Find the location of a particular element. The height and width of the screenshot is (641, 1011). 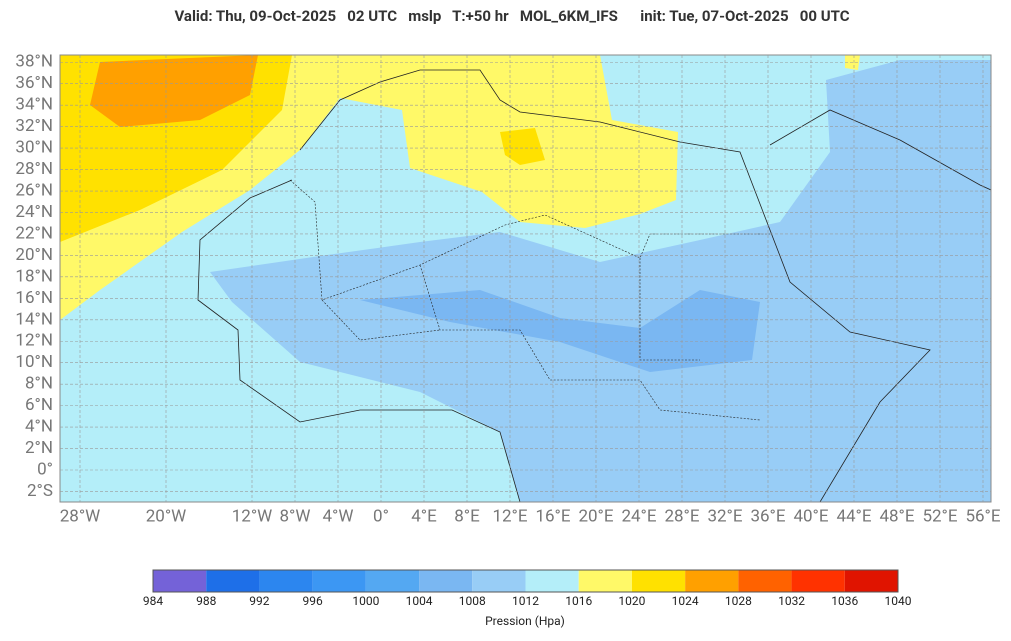

colorbar-label: Pression (Hpa) is located at coordinates (525, 621).